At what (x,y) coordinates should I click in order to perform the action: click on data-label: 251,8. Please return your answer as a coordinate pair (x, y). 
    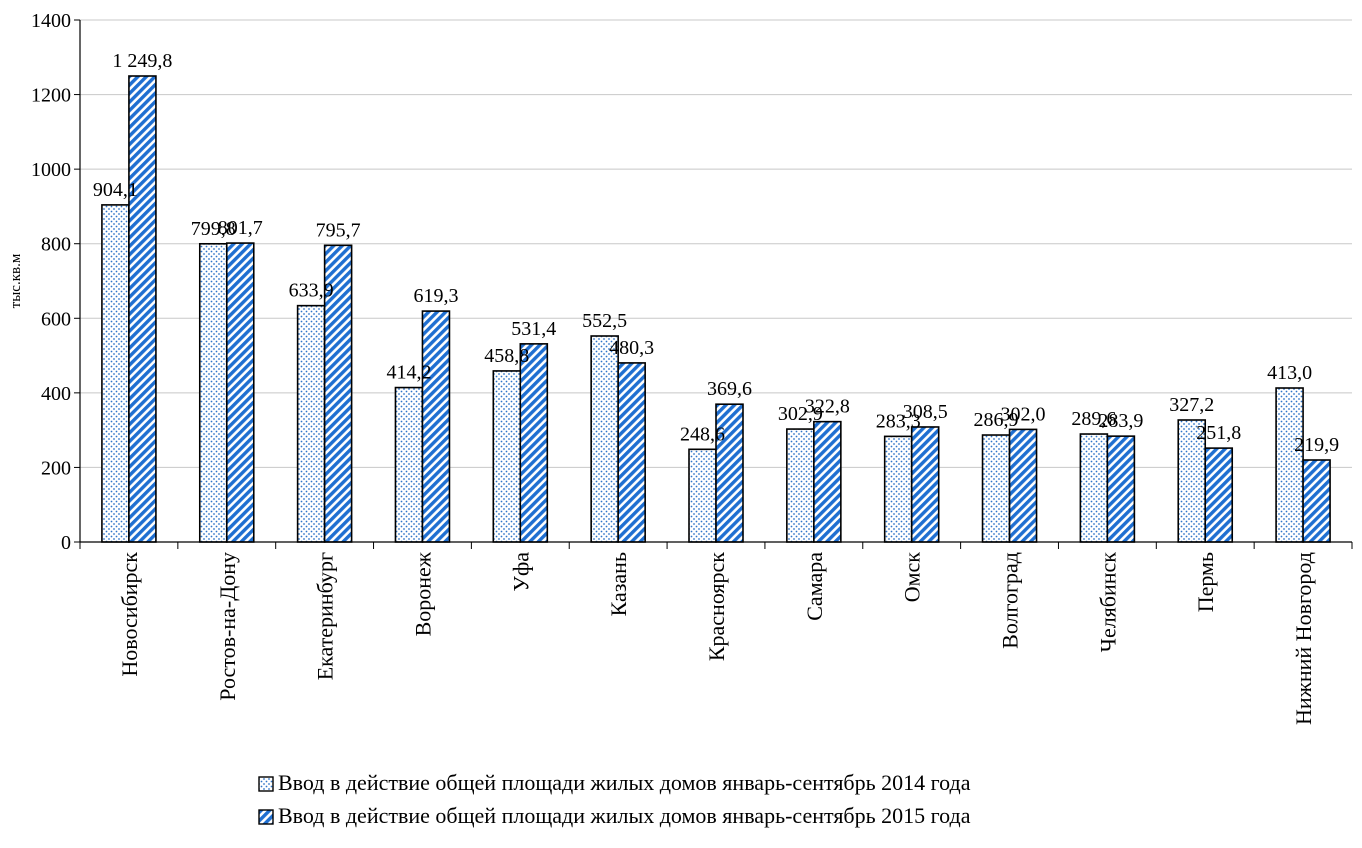
    Looking at the image, I should click on (1218, 433).